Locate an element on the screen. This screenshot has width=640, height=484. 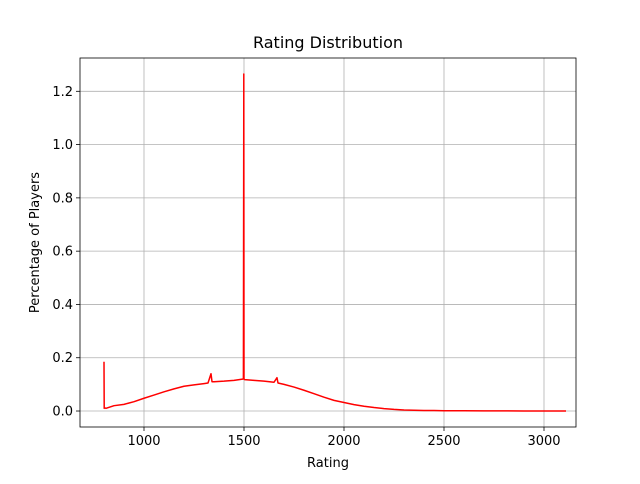
x-axis-ticks: 1000 1500 2000 2500 3000 is located at coordinates (344, 438).